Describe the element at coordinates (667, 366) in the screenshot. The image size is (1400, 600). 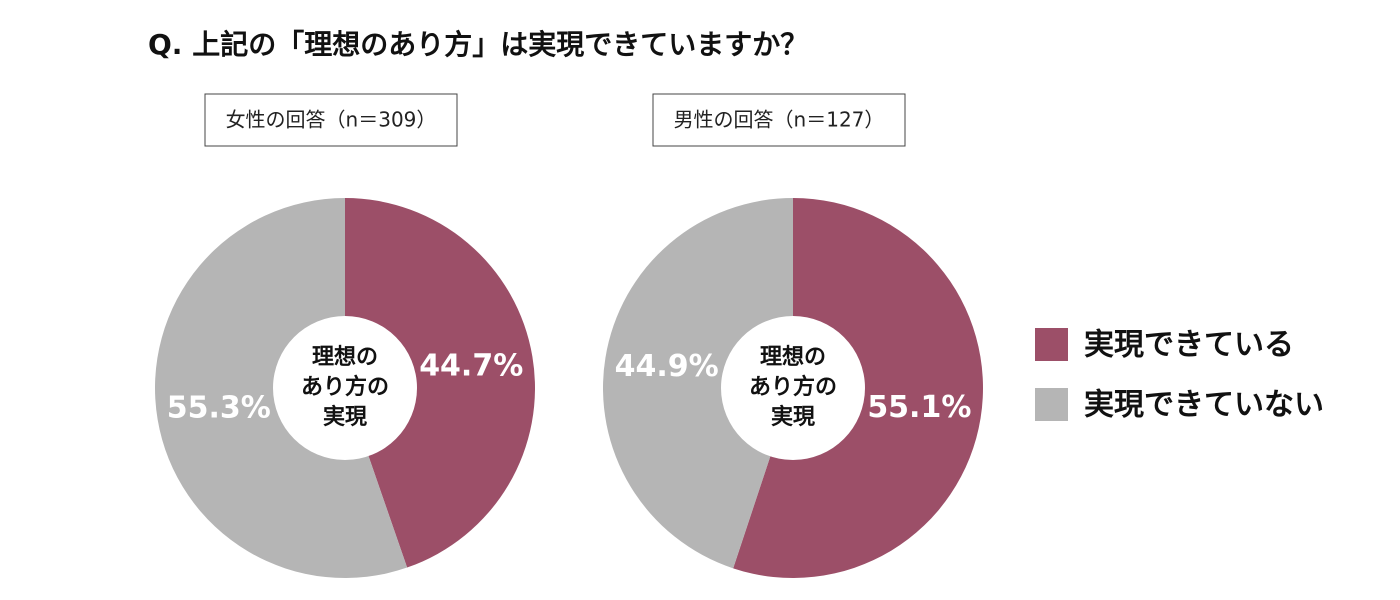
I see `value-label: 44.9%` at that location.